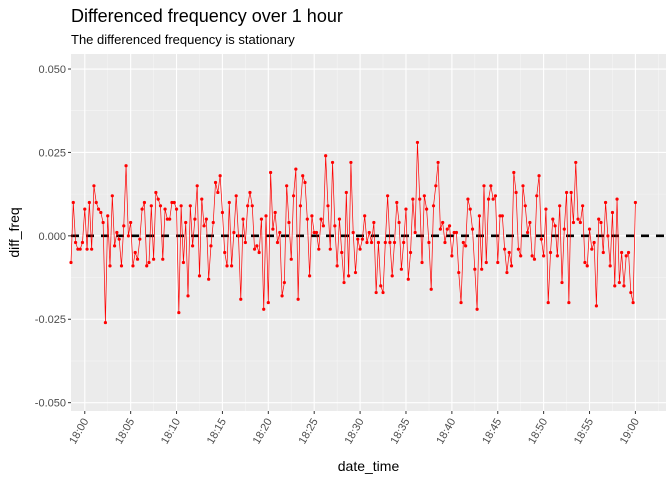  I want to click on x-tick-label: 18:05, so click(125, 432).